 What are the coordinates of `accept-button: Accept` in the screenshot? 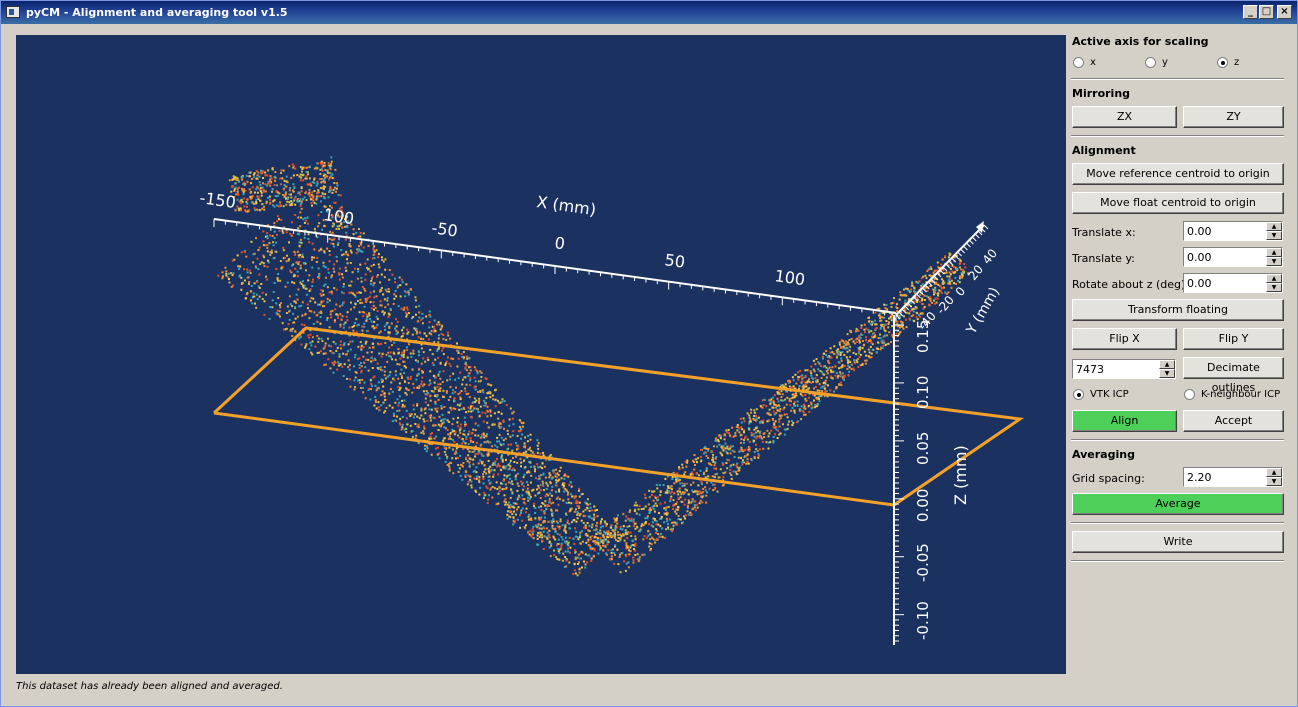 It's located at (1233, 421).